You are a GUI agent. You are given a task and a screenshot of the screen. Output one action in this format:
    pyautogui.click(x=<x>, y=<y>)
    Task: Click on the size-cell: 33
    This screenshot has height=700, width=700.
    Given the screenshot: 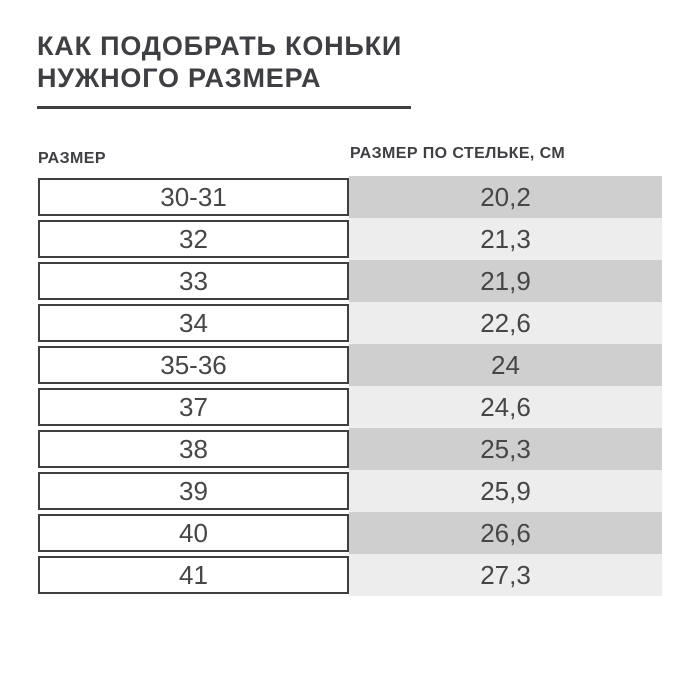 What is the action you would take?
    pyautogui.click(x=193, y=281)
    